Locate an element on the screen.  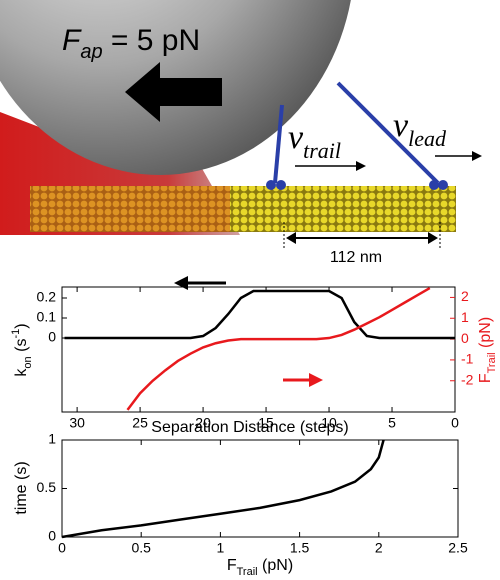
x-tick-label: 15 is located at coordinates (266, 423).